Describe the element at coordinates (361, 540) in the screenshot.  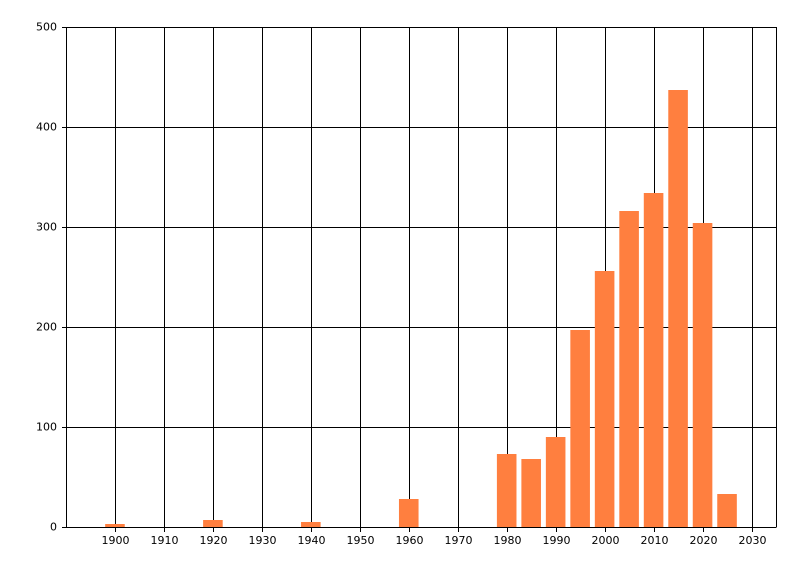
I see `x-tick-label: 1950` at that location.